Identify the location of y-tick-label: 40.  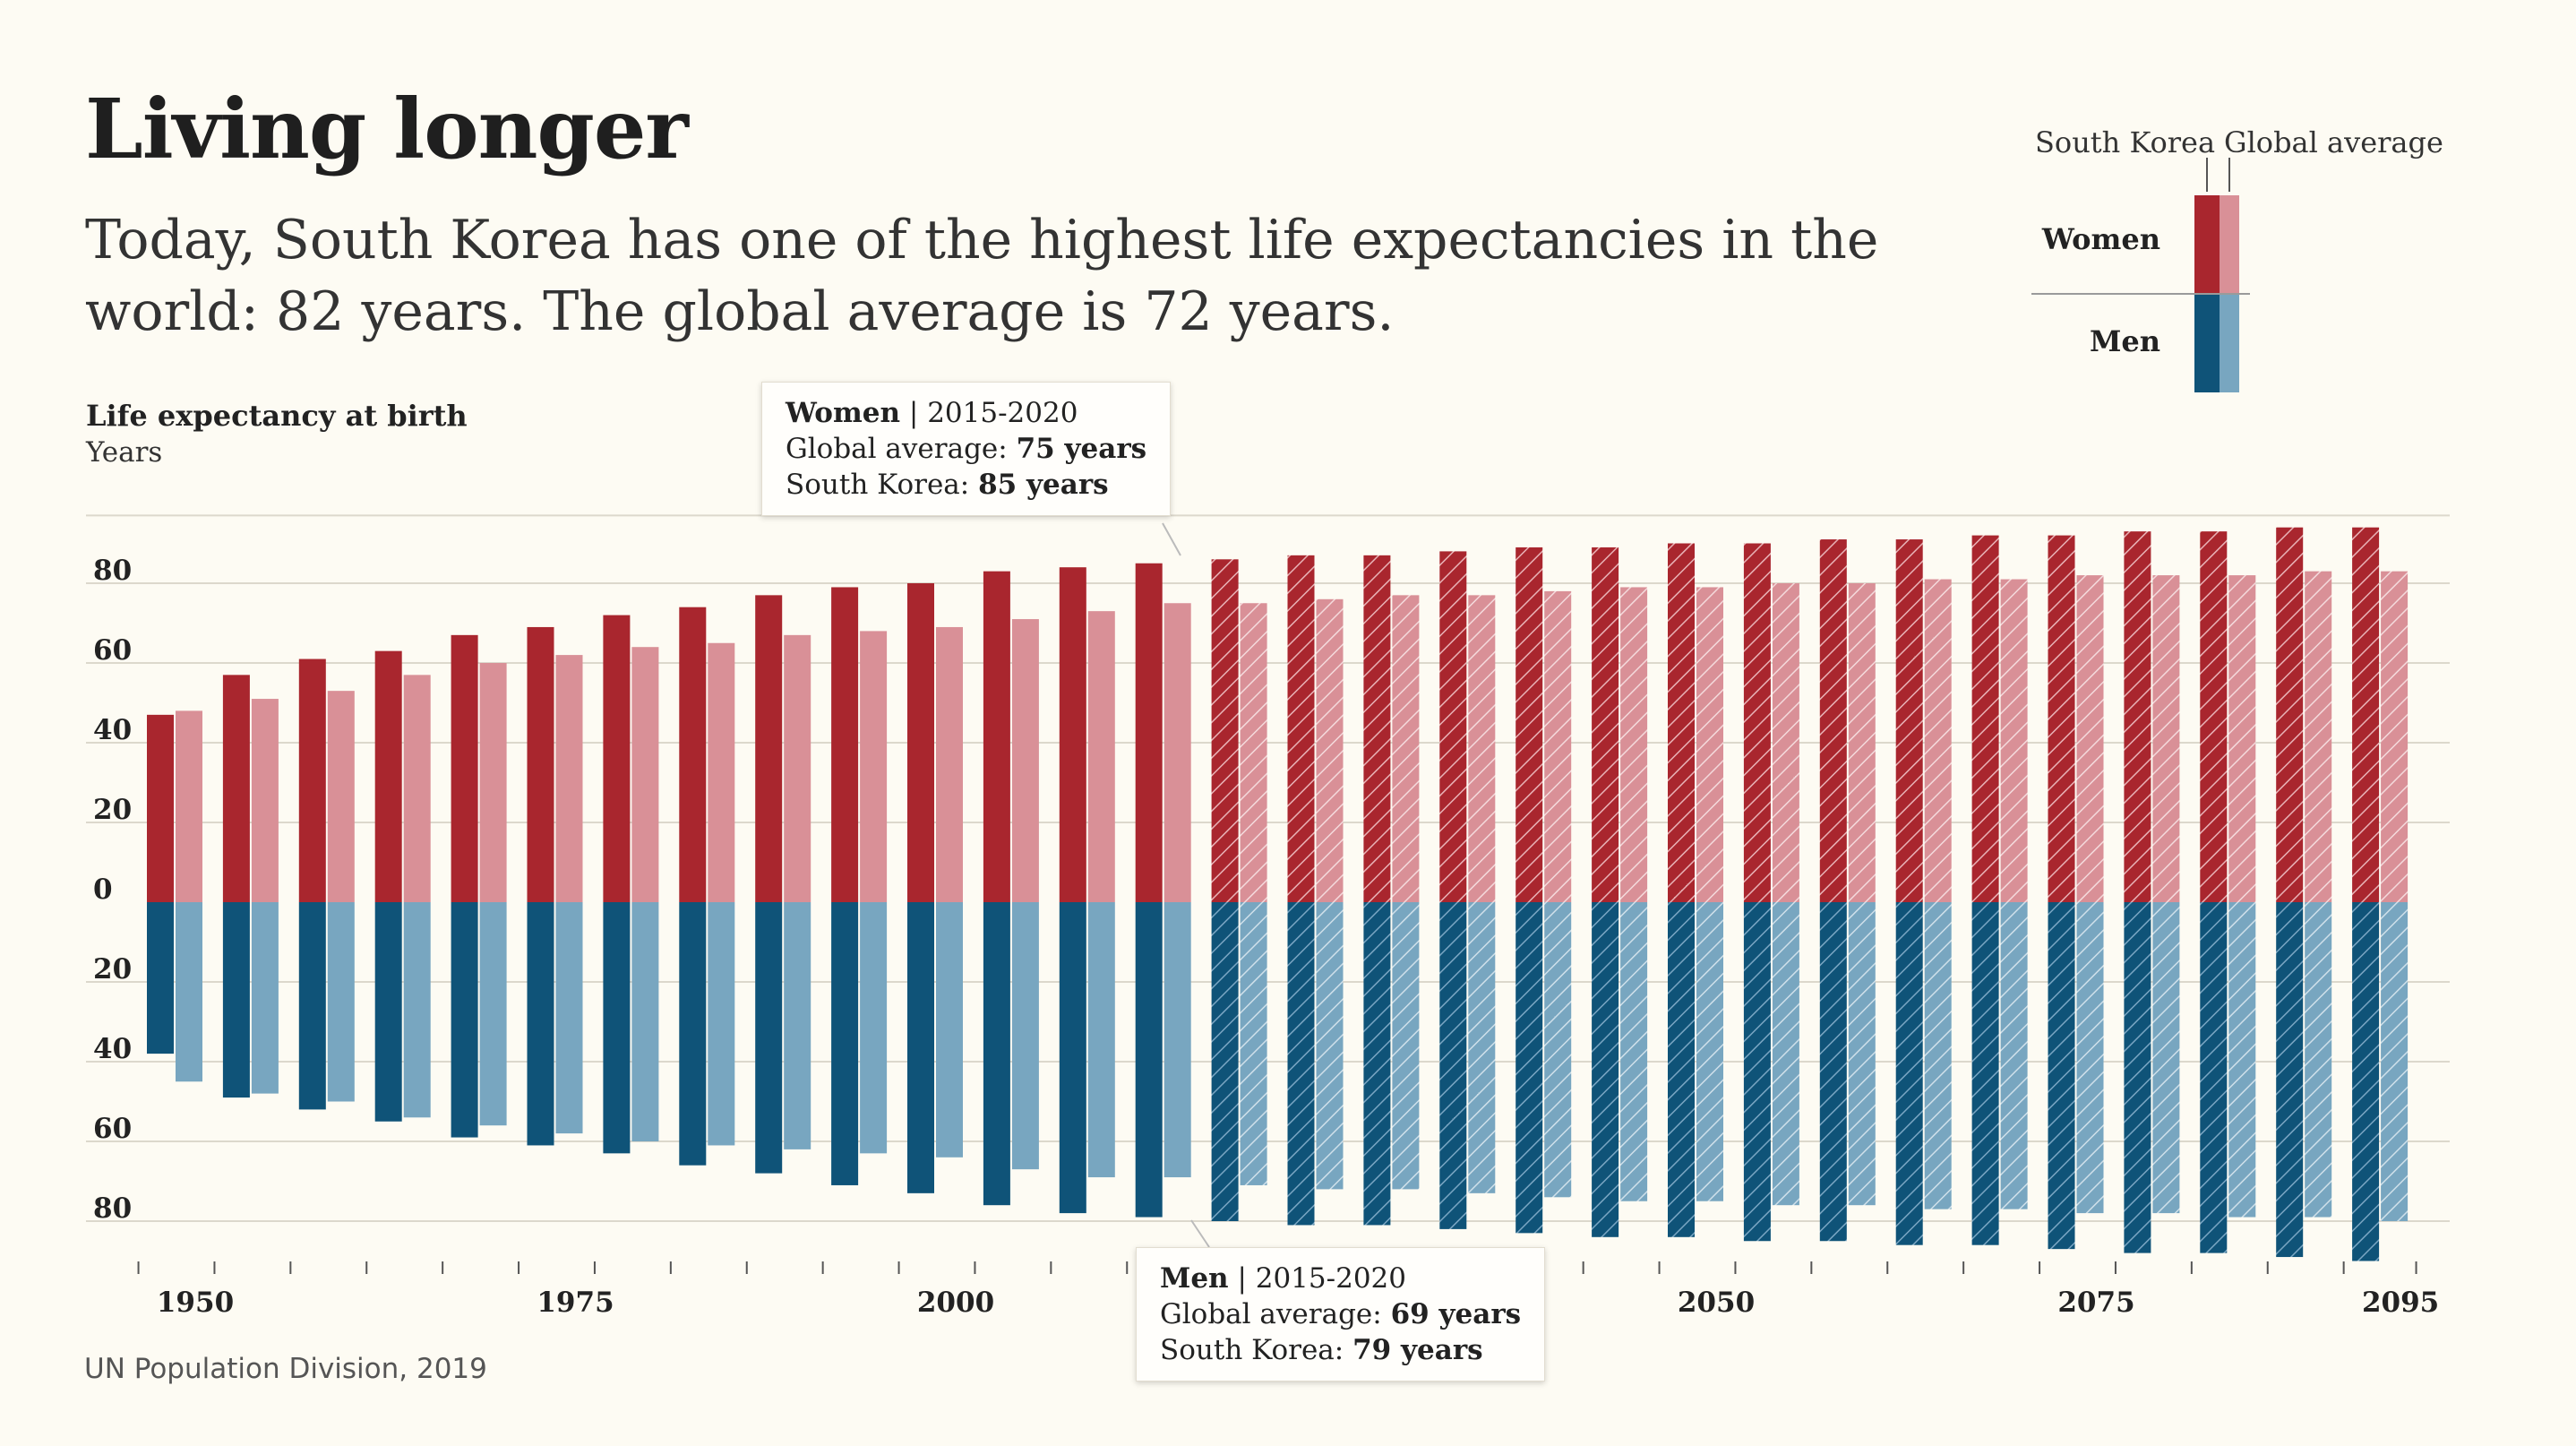
(112, 1049).